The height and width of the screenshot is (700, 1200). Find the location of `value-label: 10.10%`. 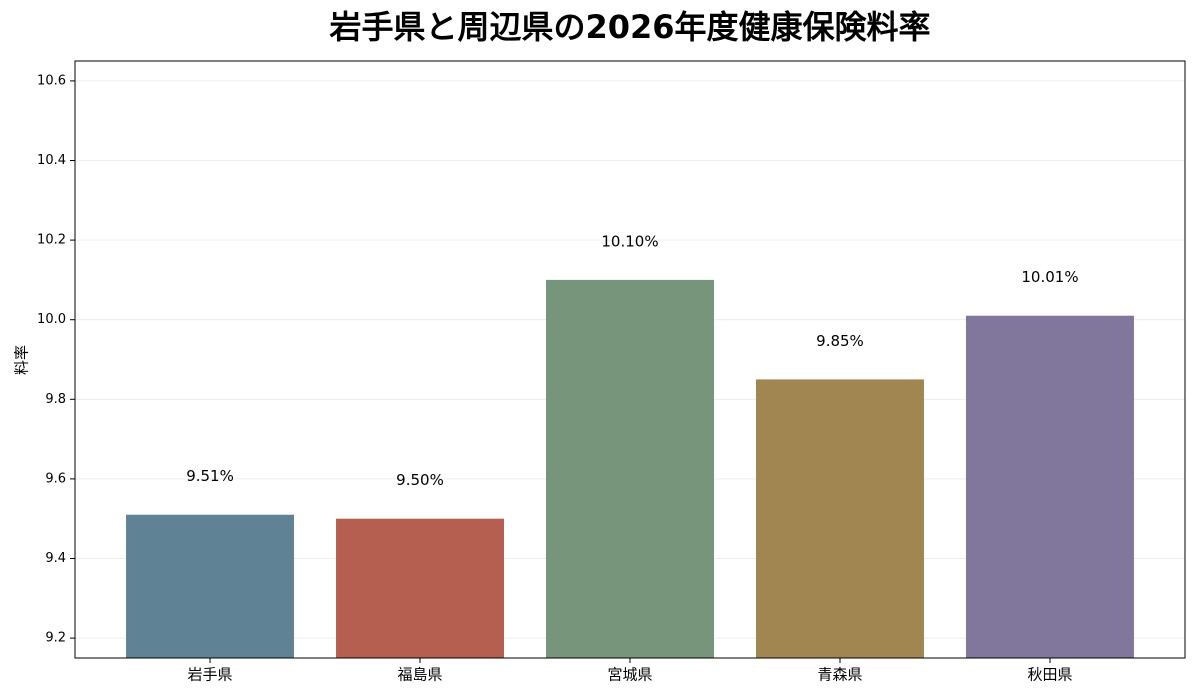

value-label: 10.10% is located at coordinates (629, 241).